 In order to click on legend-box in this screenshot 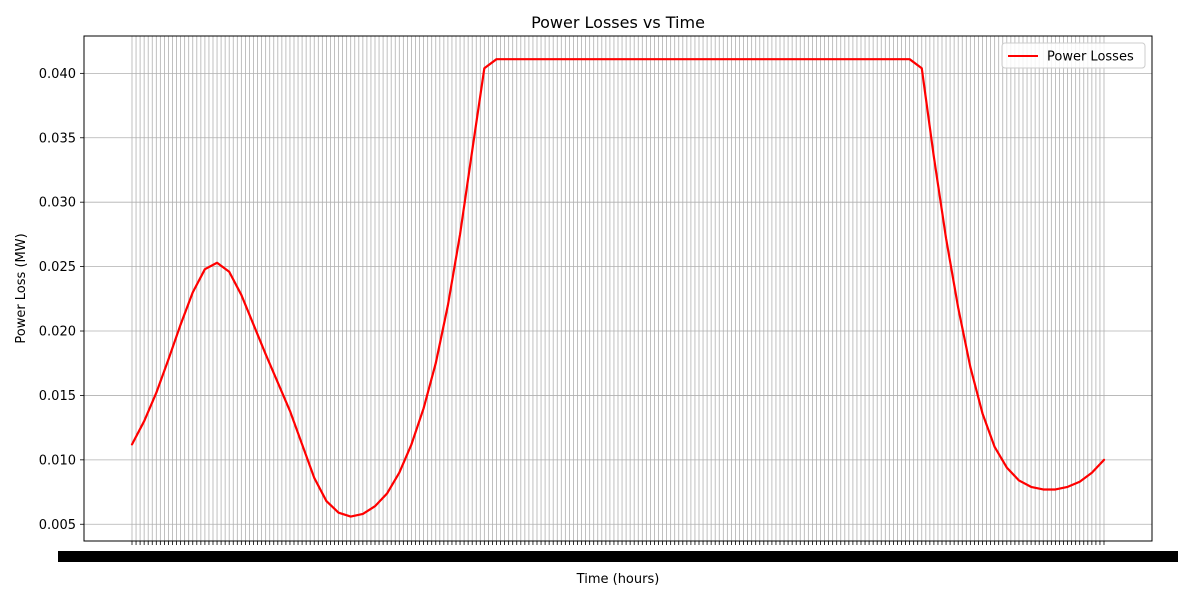, I will do `click(1073, 55)`.